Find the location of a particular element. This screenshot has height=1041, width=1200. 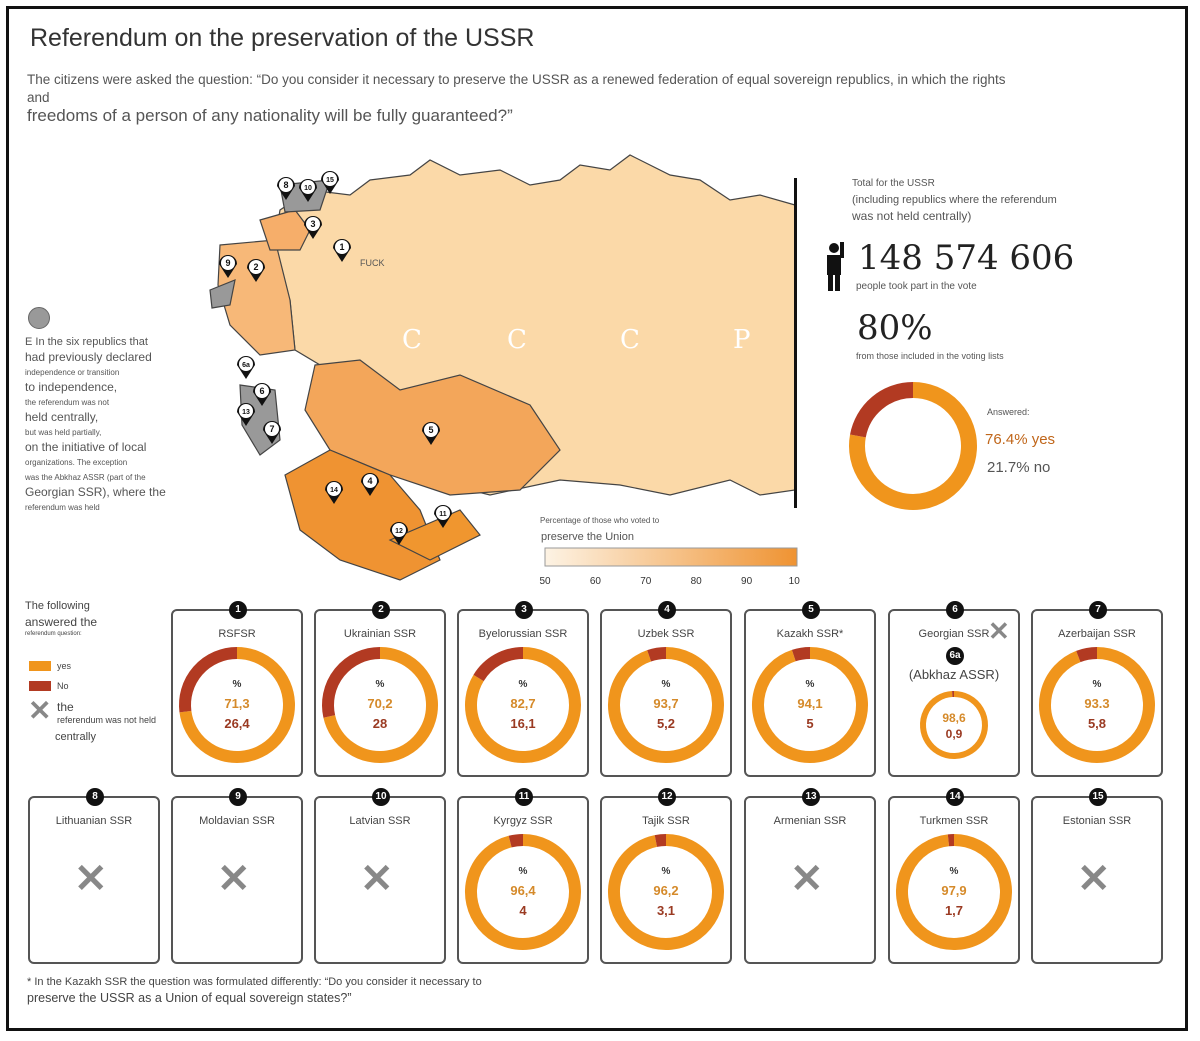

republic-card: 4 Uzbek SSR% 93,7 5,2 is located at coordinates (666, 689).